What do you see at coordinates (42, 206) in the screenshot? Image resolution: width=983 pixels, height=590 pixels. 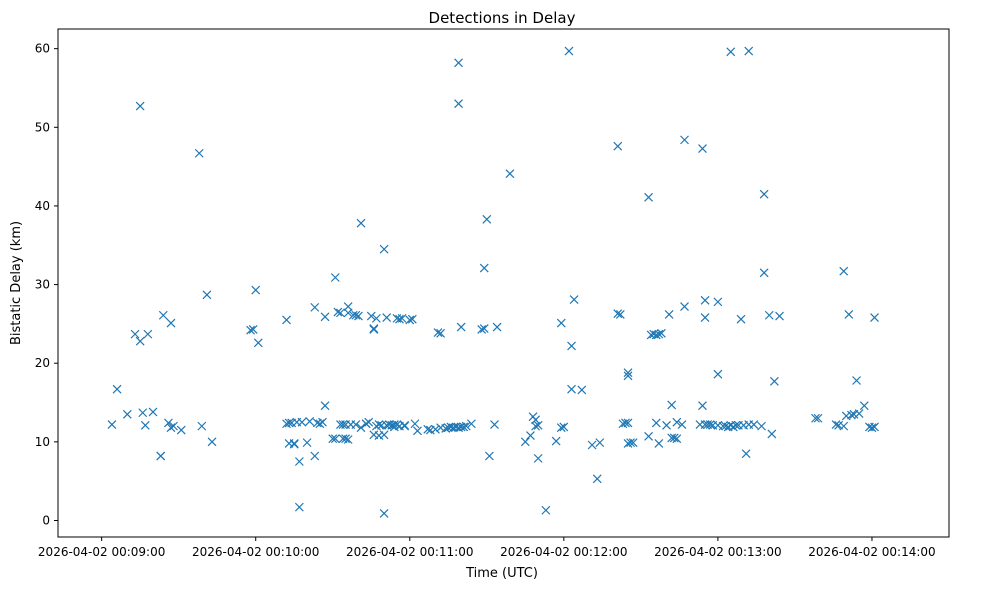 I see `y-tick-label: 40` at bounding box center [42, 206].